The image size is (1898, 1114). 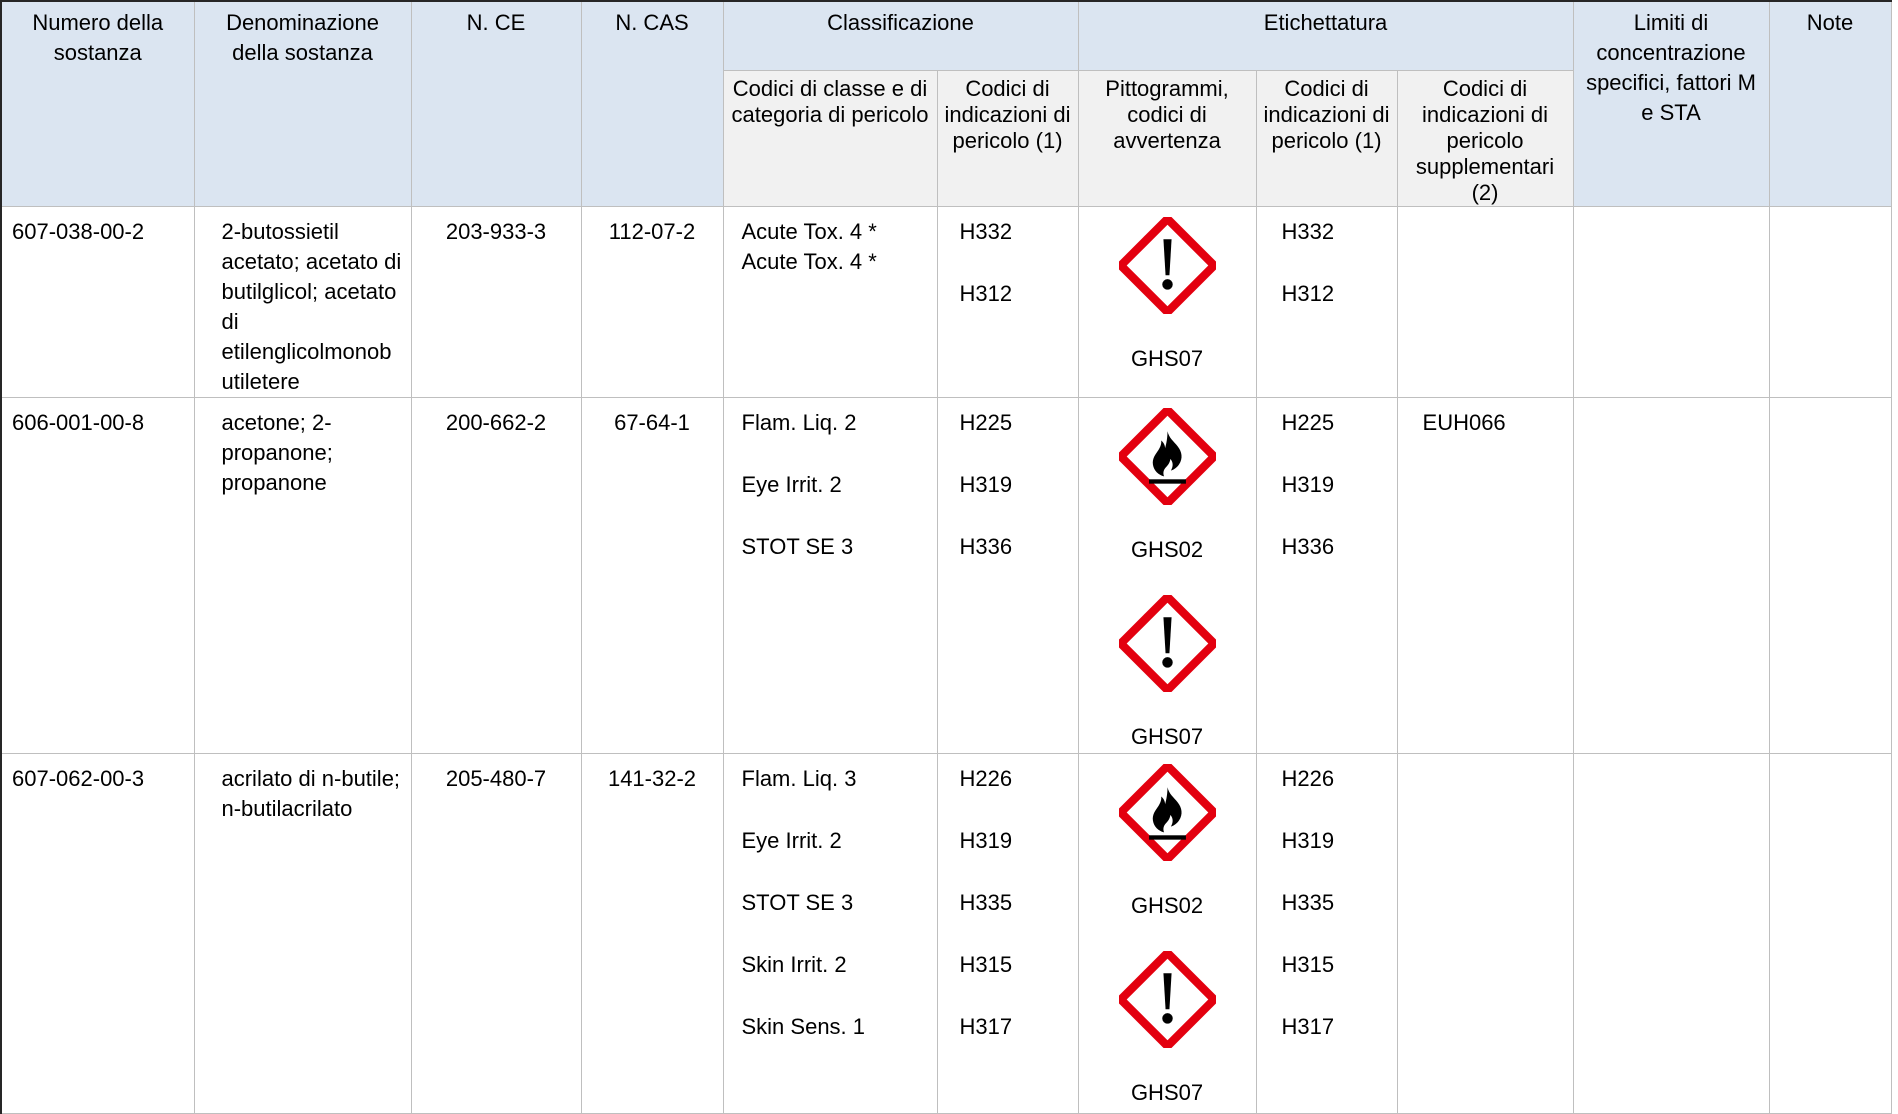 What do you see at coordinates (1167, 138) in the screenshot?
I see `subheader-pictograms-signal-words: Pittogrammi, codici di avvertenza` at bounding box center [1167, 138].